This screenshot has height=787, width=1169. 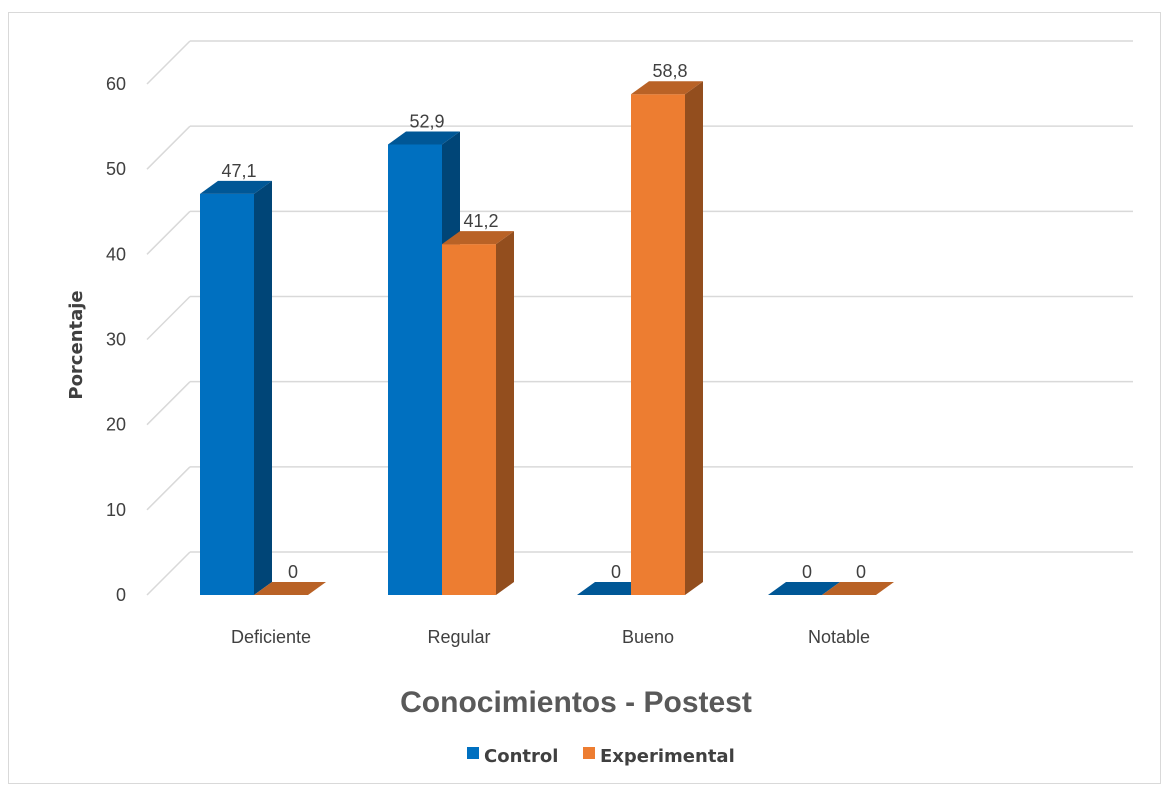 What do you see at coordinates (426, 121) in the screenshot?
I see `data-label: 52,9` at bounding box center [426, 121].